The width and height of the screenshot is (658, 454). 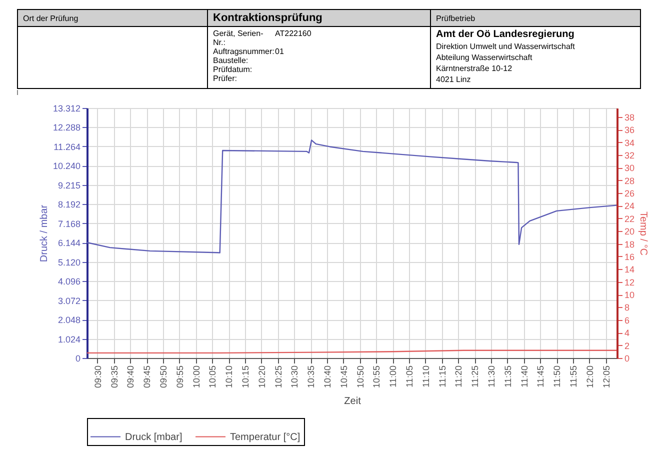 What do you see at coordinates (377, 377) in the screenshot?
I see `x-tick-label: 10:55` at bounding box center [377, 377].